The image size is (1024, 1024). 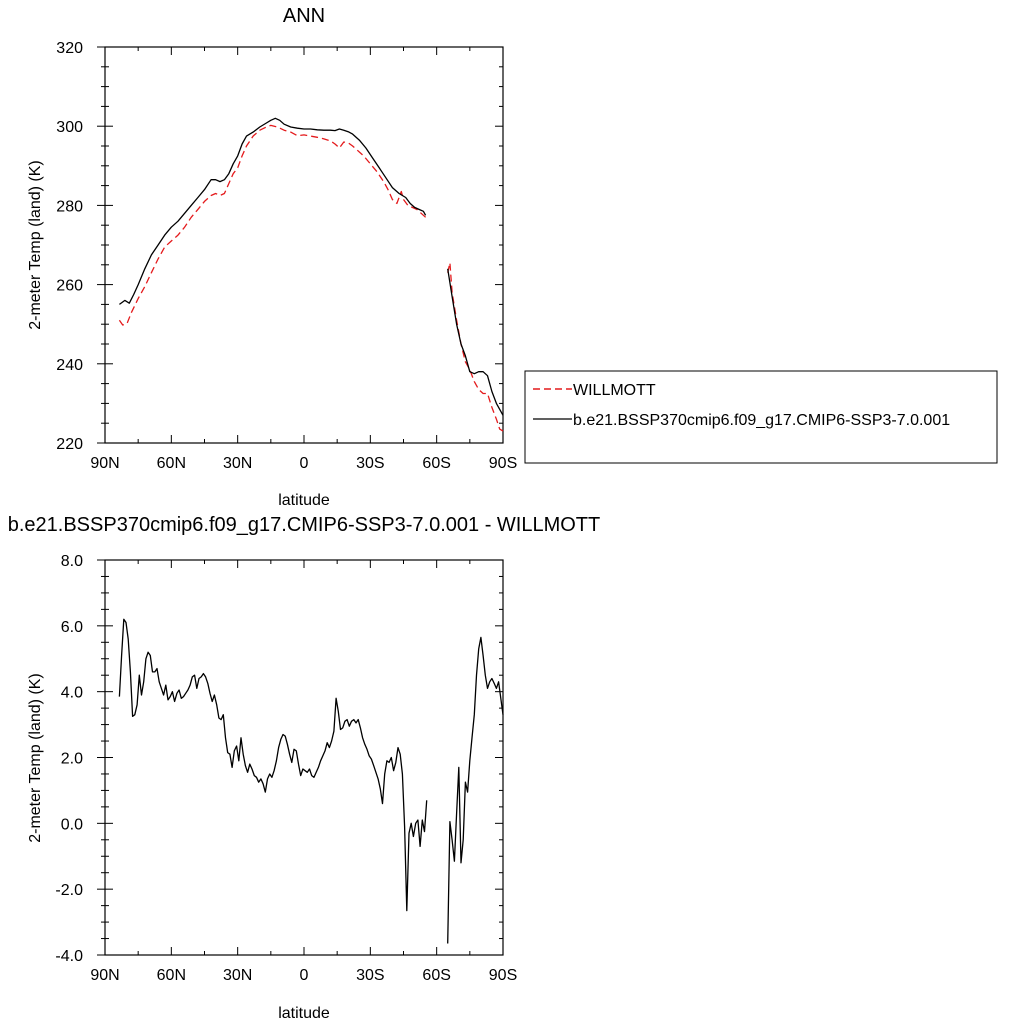 I want to click on legend-box, so click(x=761, y=417).